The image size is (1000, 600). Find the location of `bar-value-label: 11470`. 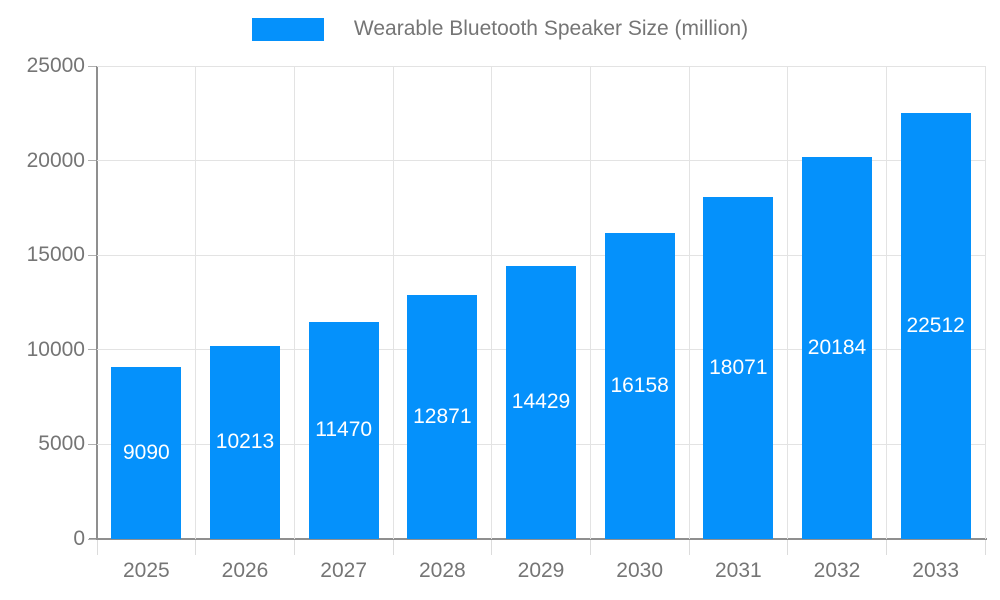

bar-value-label: 11470 is located at coordinates (344, 430).